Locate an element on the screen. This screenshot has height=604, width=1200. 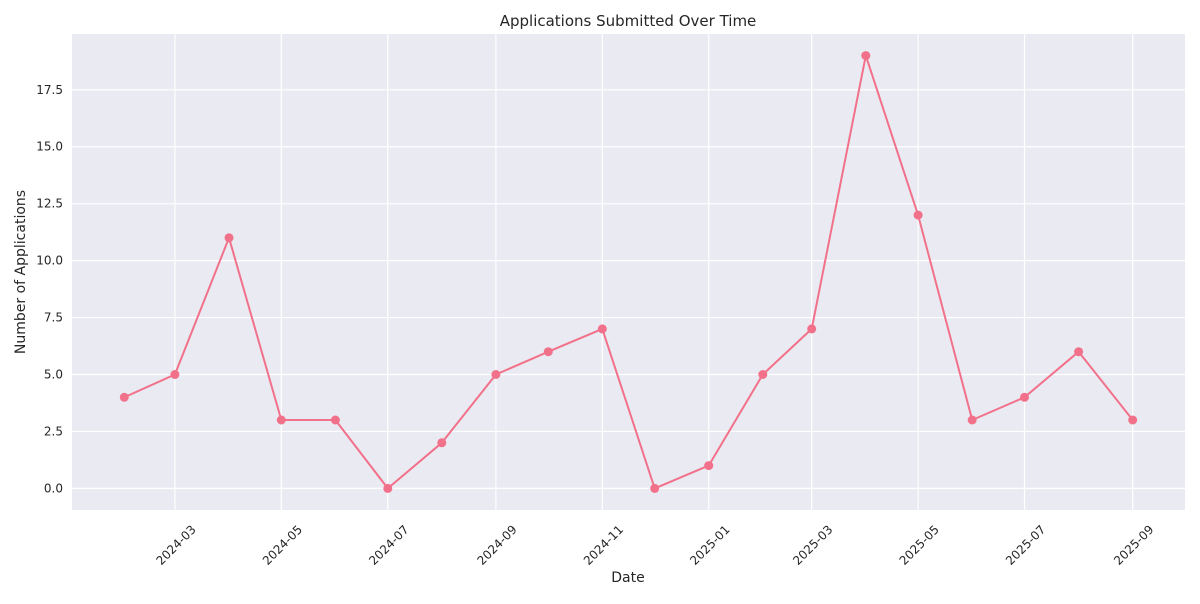
y-axis-label: Number of Applications is located at coordinates (21, 272).